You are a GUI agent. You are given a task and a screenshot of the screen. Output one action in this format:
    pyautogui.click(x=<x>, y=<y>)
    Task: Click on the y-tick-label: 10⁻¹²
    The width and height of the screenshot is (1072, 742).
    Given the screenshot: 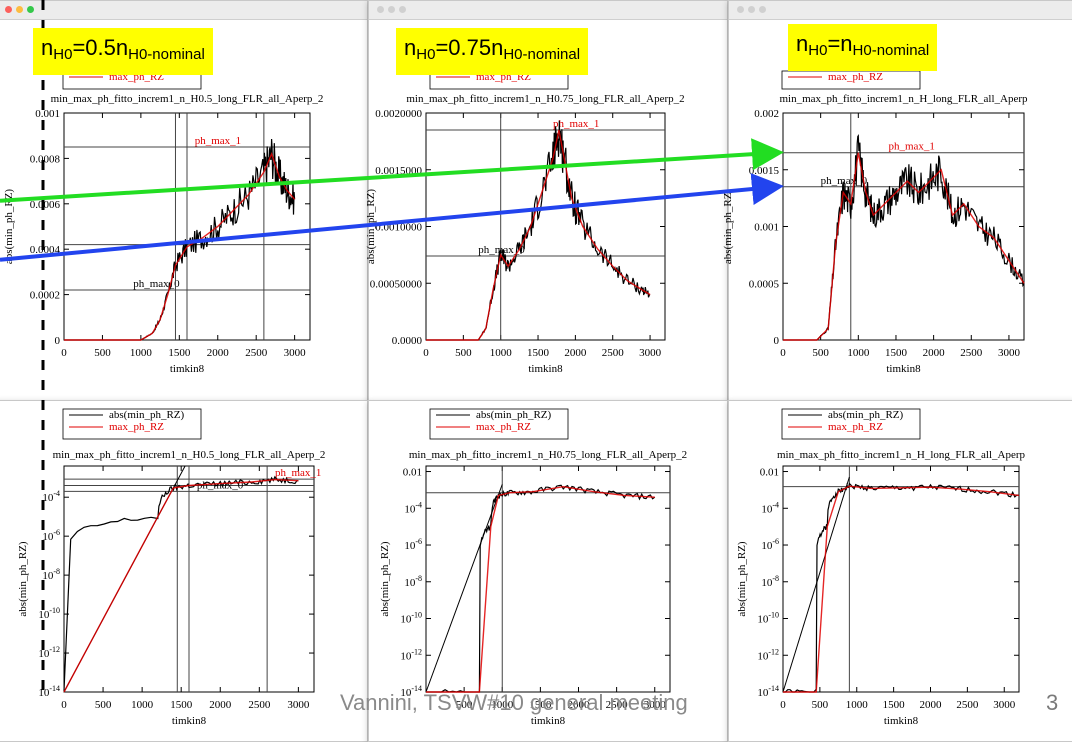 What is the action you would take?
    pyautogui.click(x=411, y=654)
    